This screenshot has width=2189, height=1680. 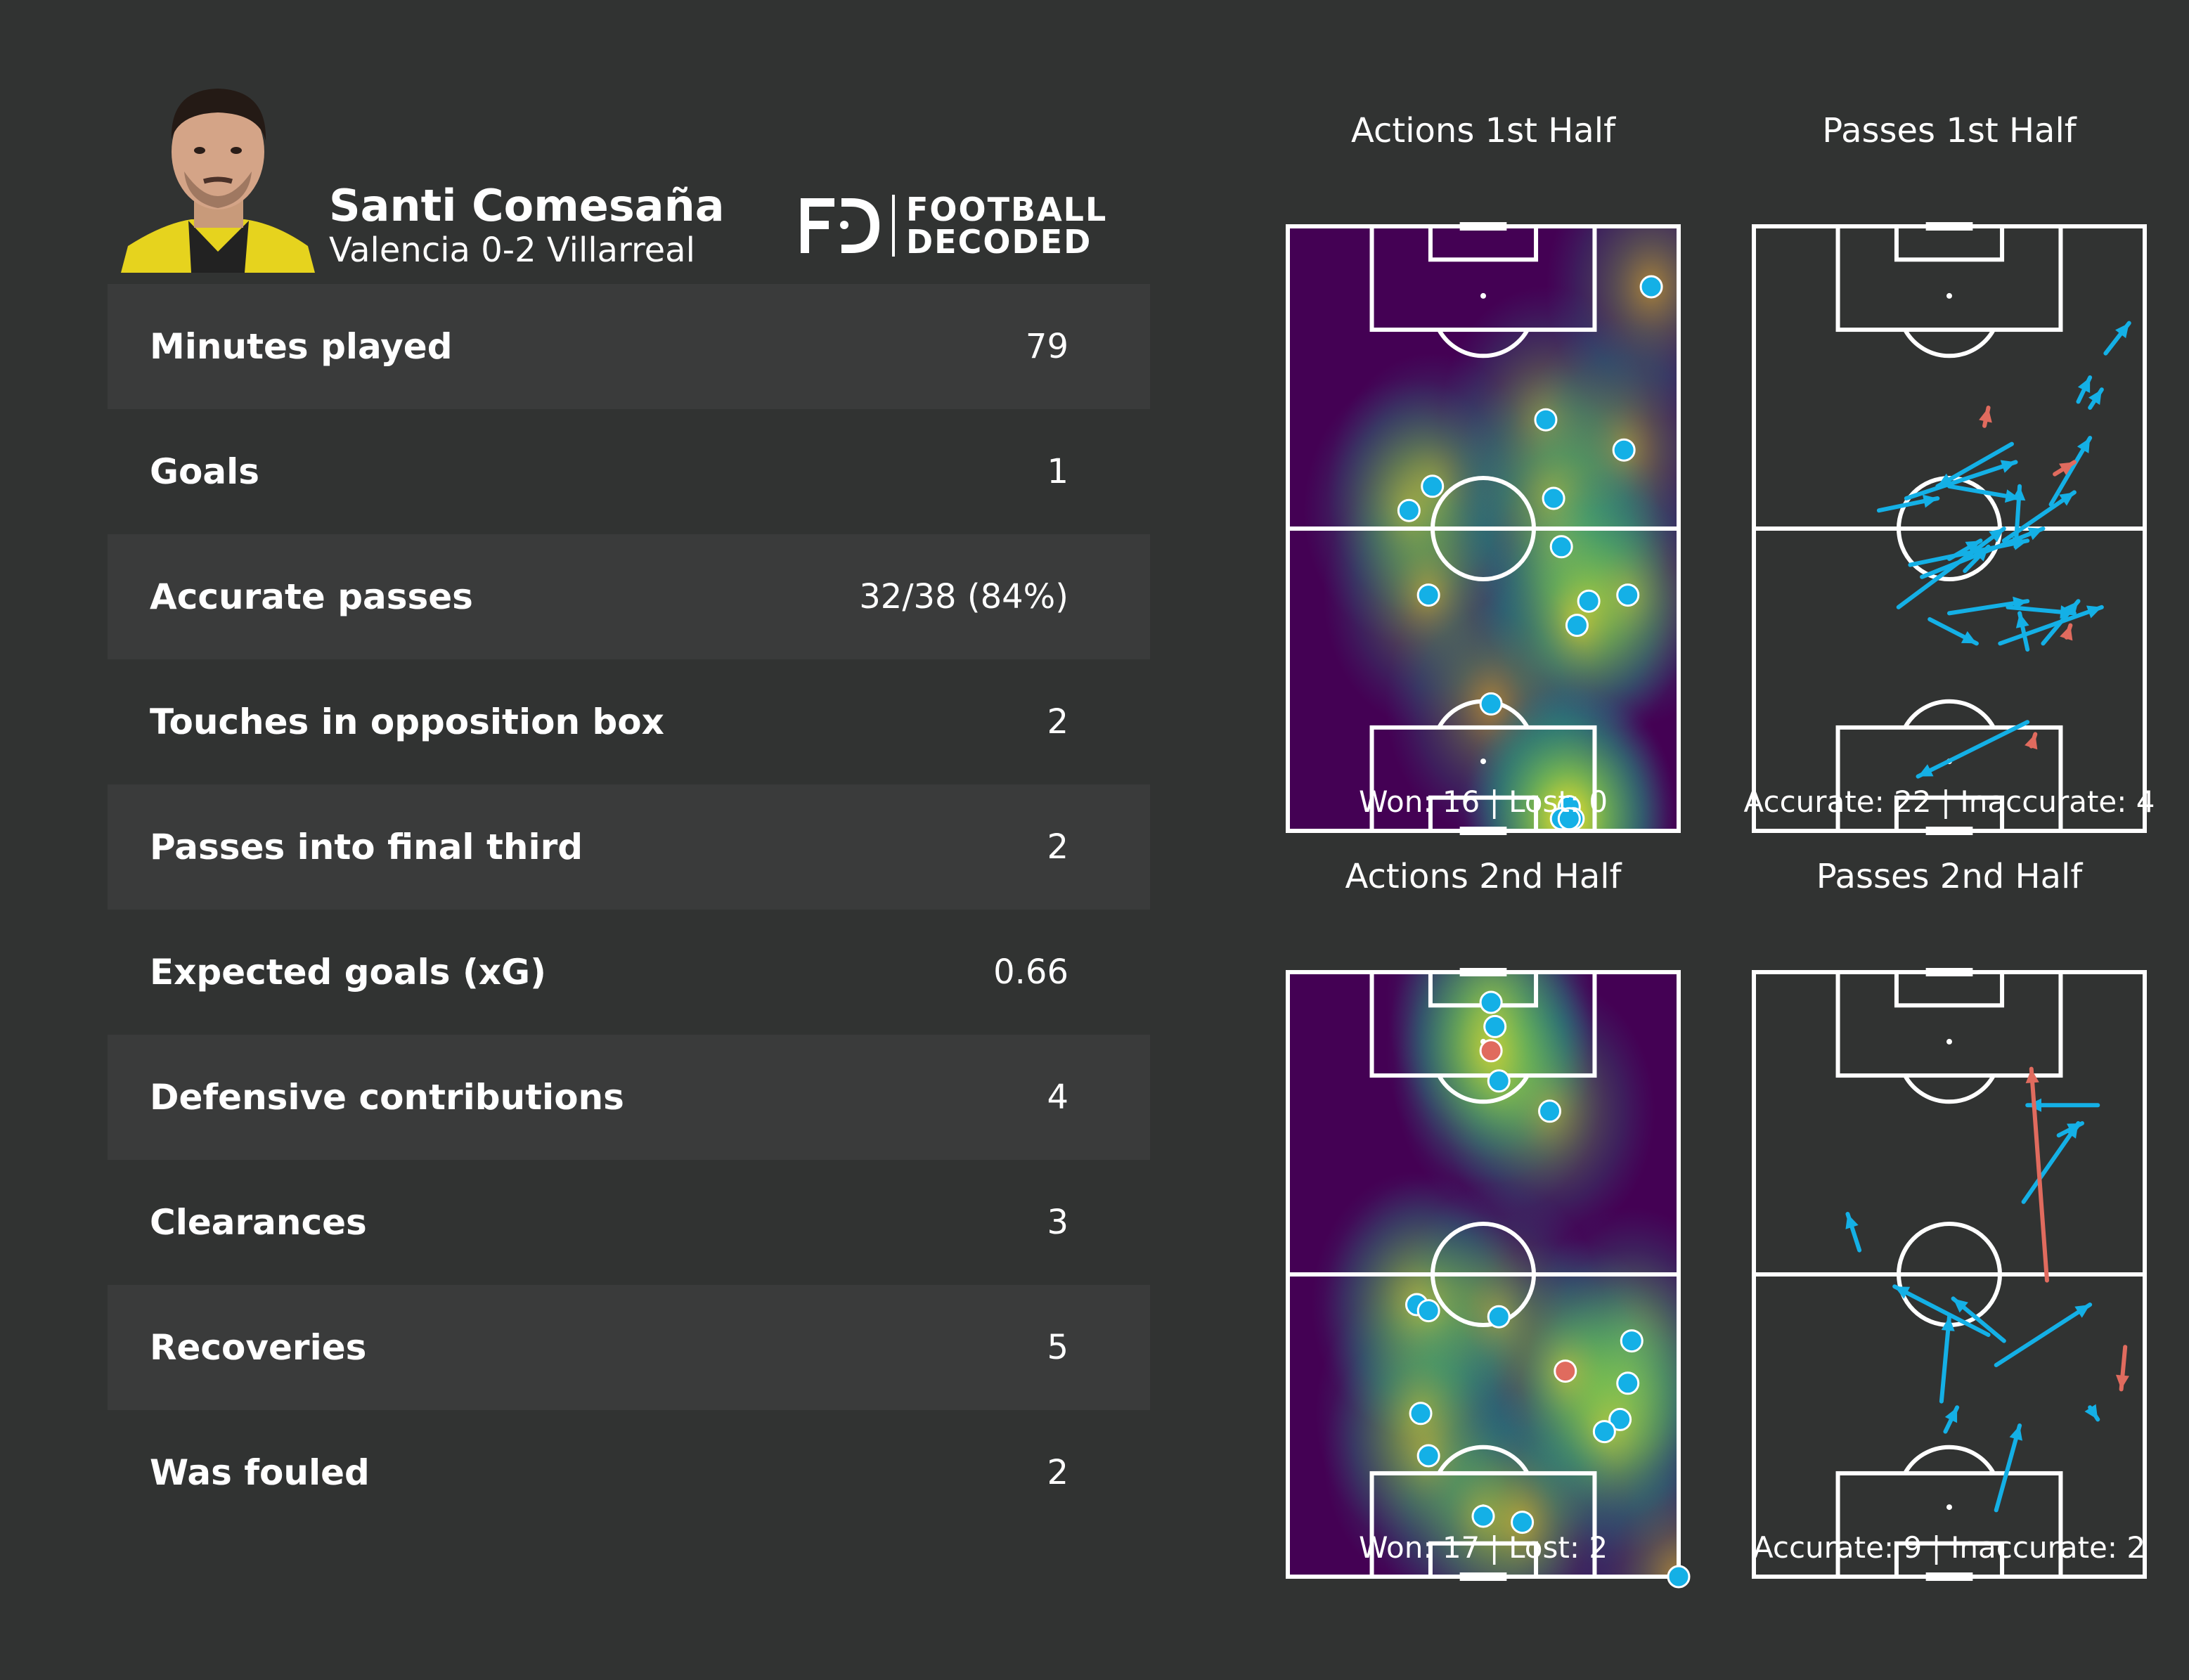 I want to click on stat-label: Defensive contributions, so click(x=387, y=1097).